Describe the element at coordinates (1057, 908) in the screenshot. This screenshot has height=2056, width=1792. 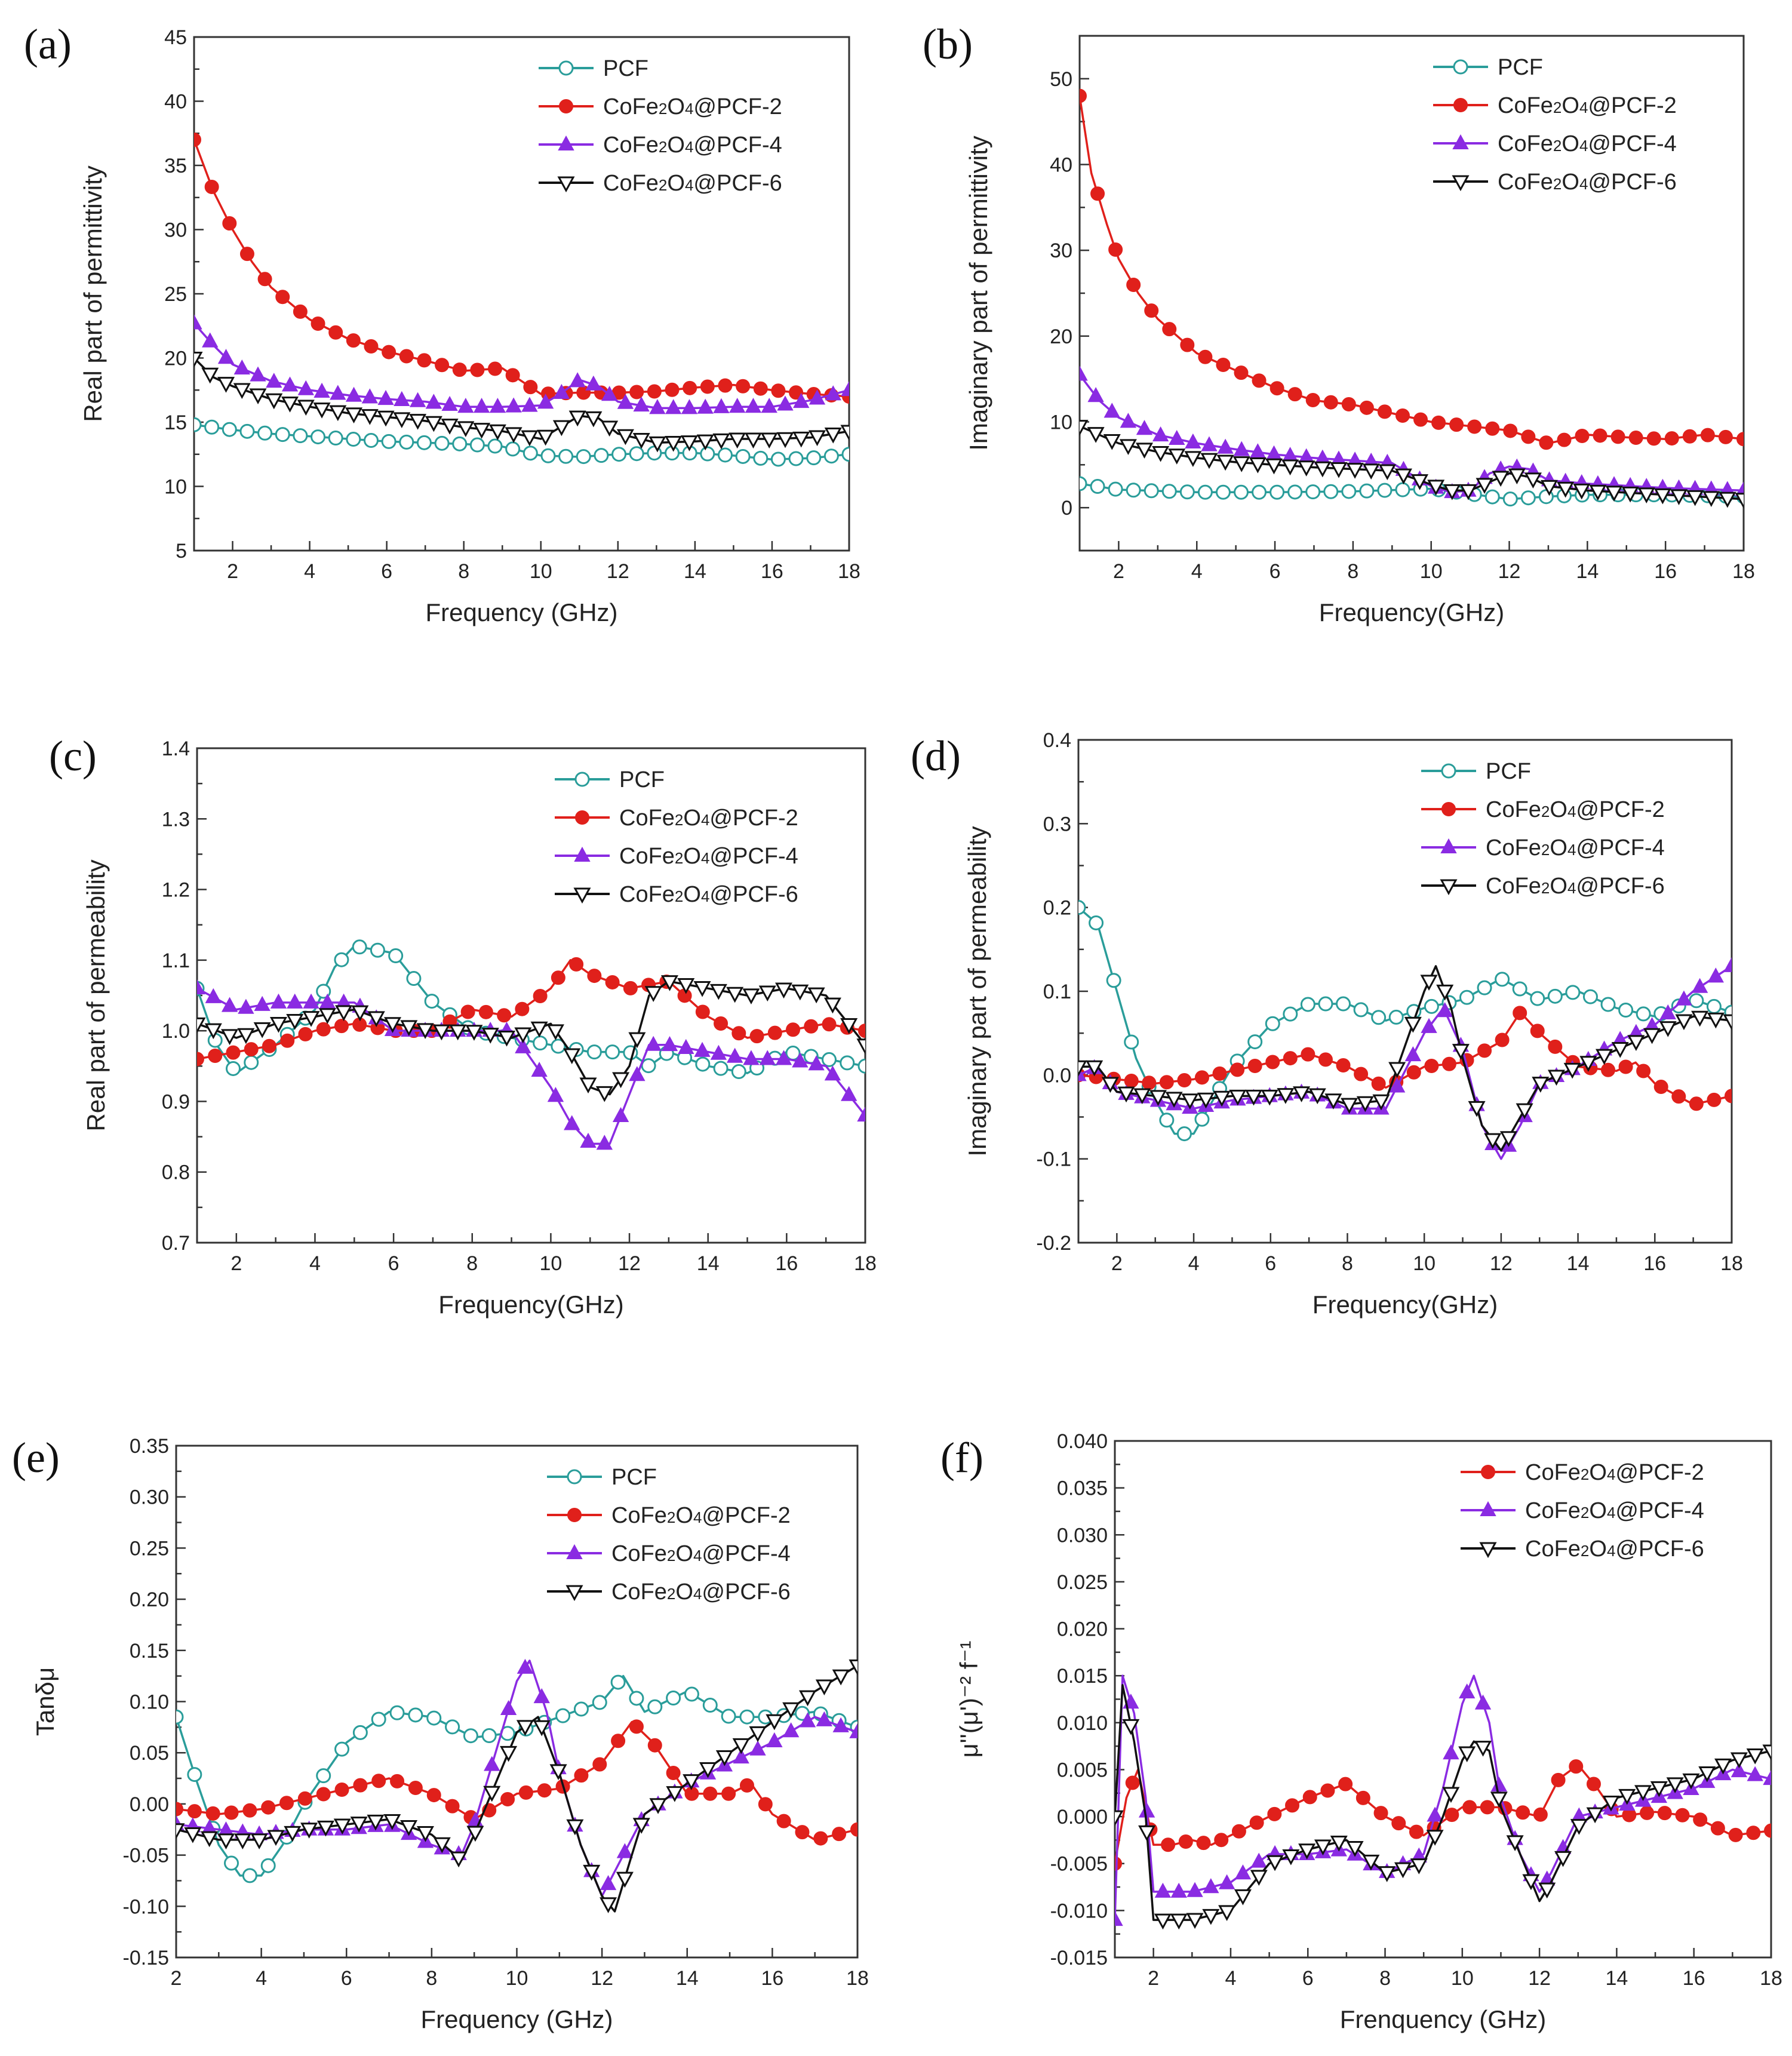
I see `y-tick-label: 0.2` at that location.